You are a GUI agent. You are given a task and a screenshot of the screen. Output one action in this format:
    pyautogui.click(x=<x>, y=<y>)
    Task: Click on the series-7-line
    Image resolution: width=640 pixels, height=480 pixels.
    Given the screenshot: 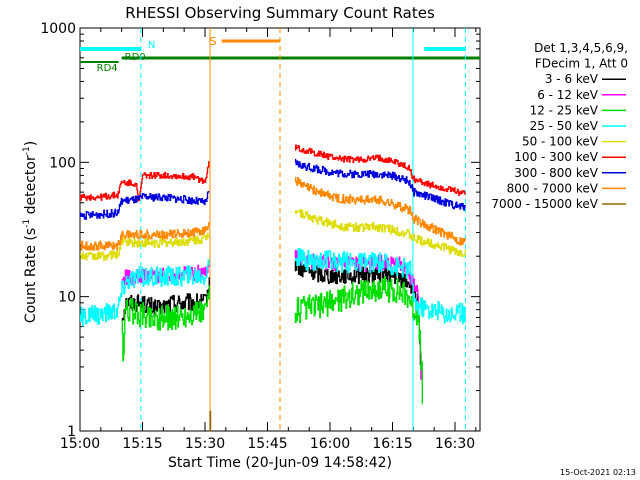 What is the action you would take?
    pyautogui.click(x=272, y=213)
    